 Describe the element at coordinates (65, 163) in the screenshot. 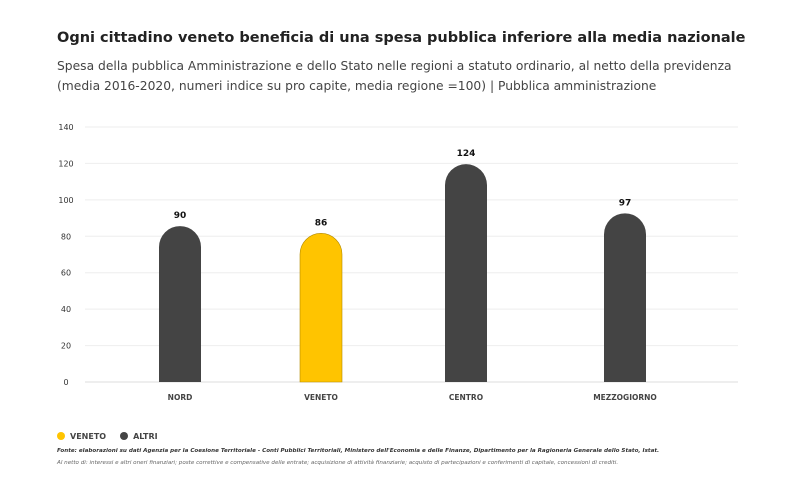

I see `y-tick-label: 120` at that location.